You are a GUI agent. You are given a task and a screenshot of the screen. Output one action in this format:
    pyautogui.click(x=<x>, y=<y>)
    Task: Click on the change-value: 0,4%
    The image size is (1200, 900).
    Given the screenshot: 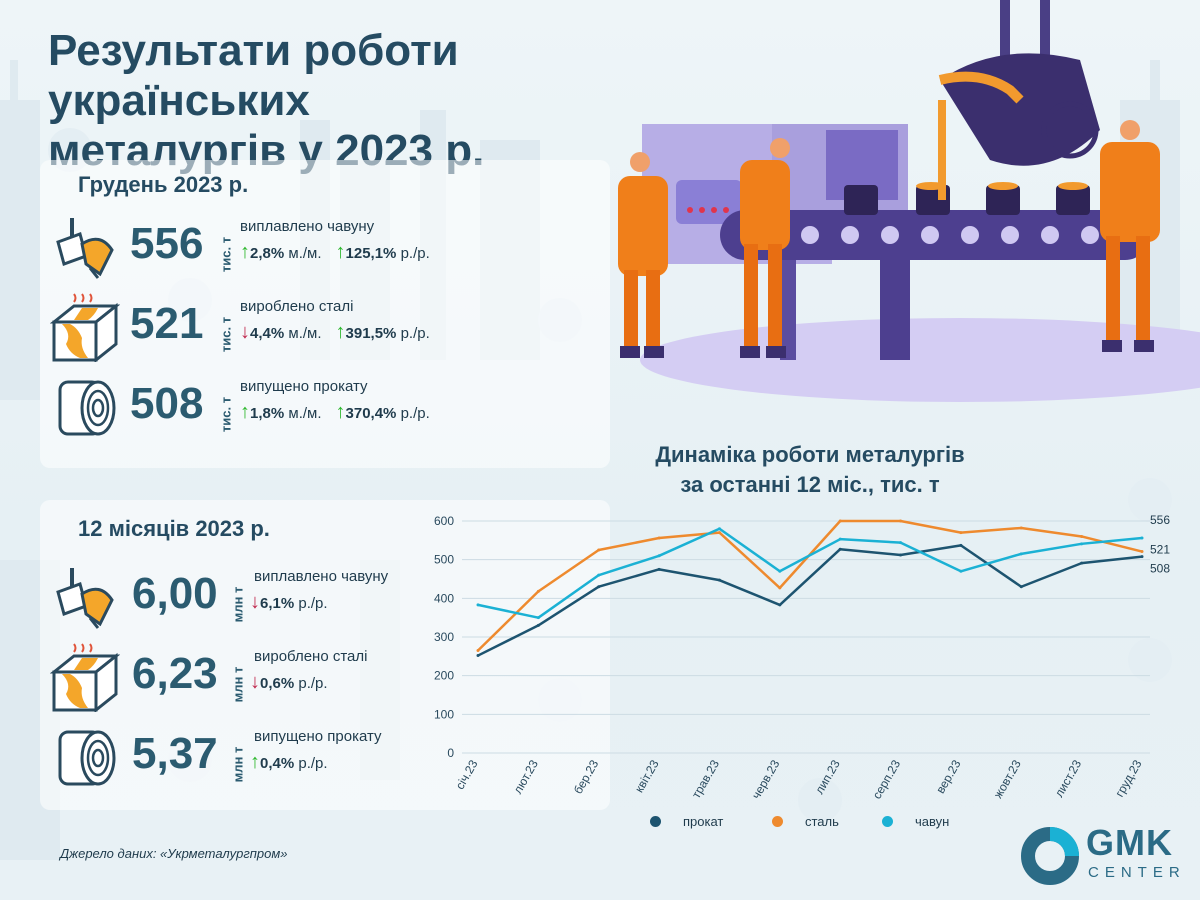 What is the action you would take?
    pyautogui.click(x=277, y=763)
    